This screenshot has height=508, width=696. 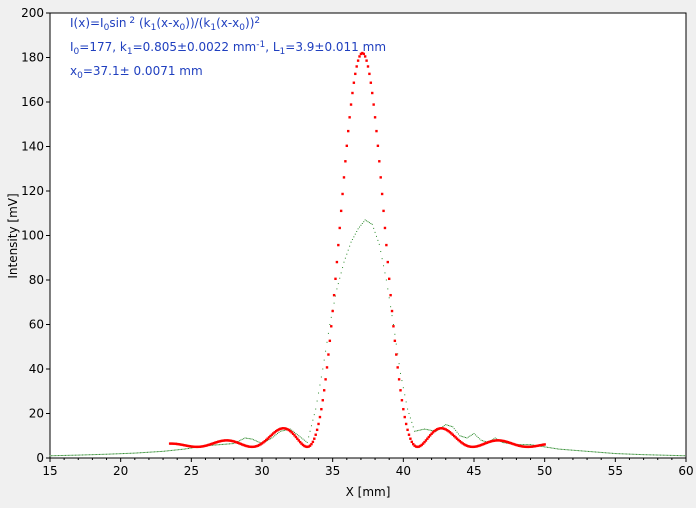 I want to click on x-tick-label: 60, so click(x=685, y=471).